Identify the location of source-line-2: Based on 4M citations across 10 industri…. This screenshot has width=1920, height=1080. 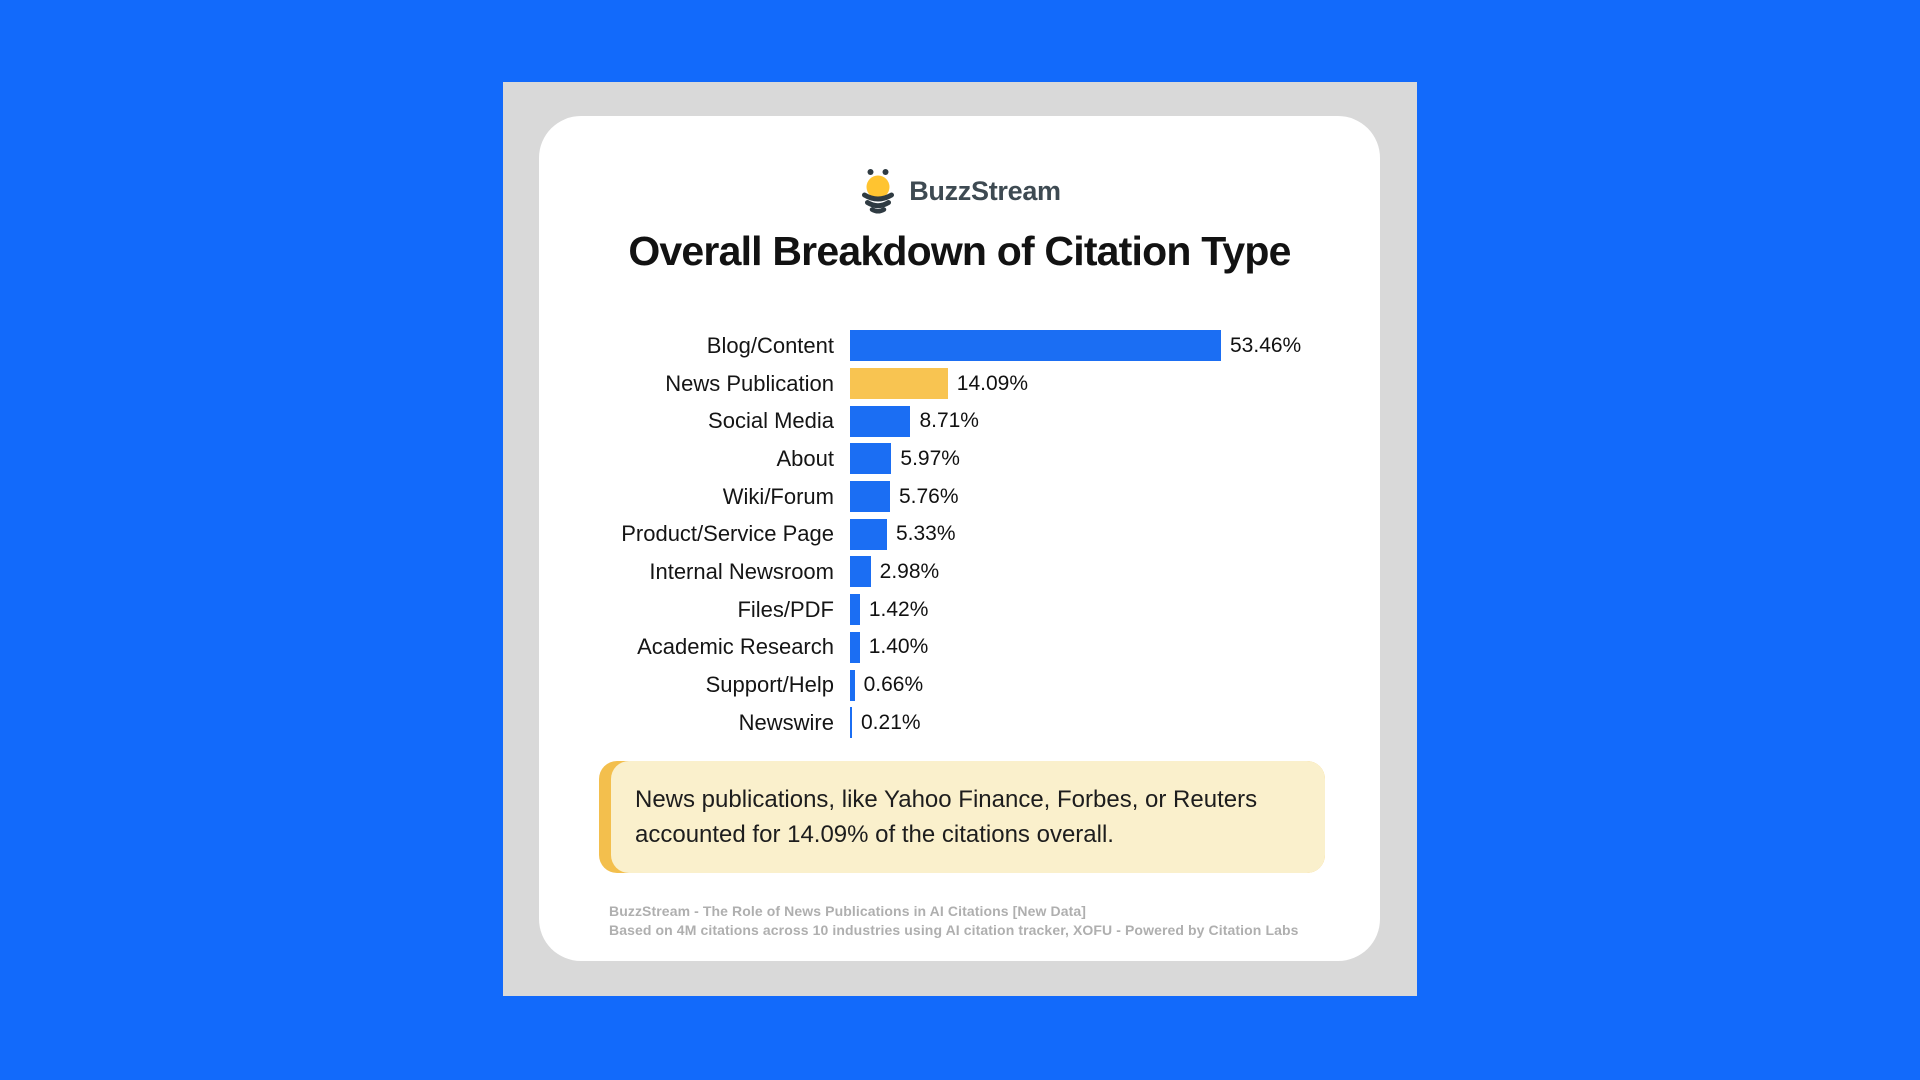
(954, 929).